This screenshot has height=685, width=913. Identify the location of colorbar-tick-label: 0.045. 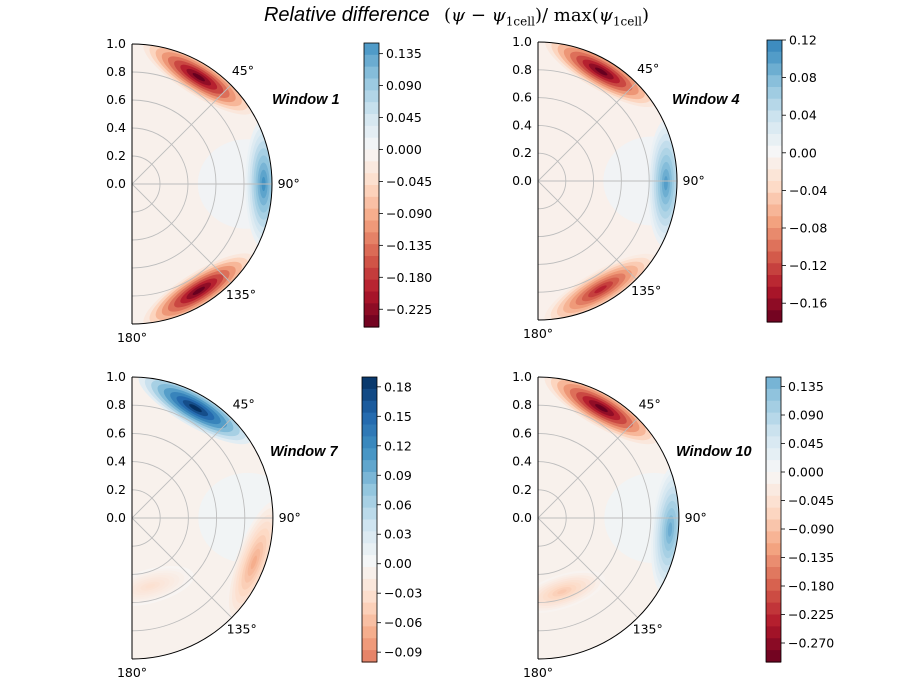
(806, 443).